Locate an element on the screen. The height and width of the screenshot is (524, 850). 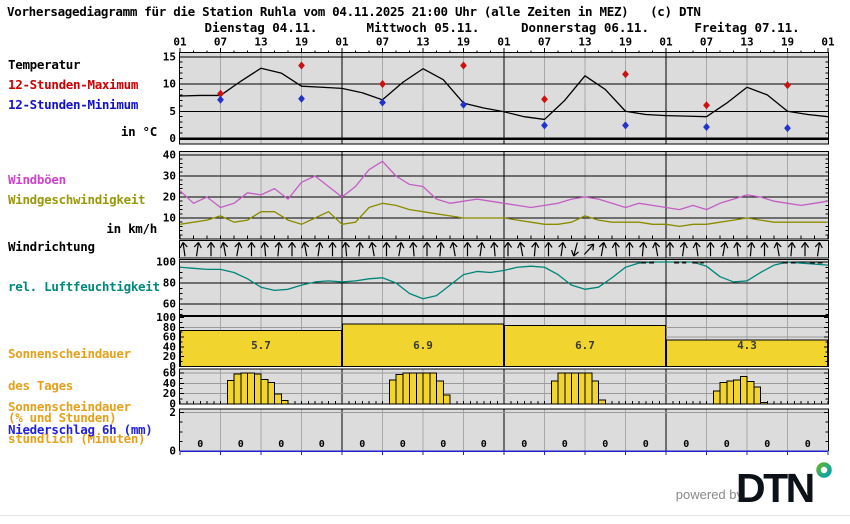
dtn-logo-dot is located at coordinates (824, 470).